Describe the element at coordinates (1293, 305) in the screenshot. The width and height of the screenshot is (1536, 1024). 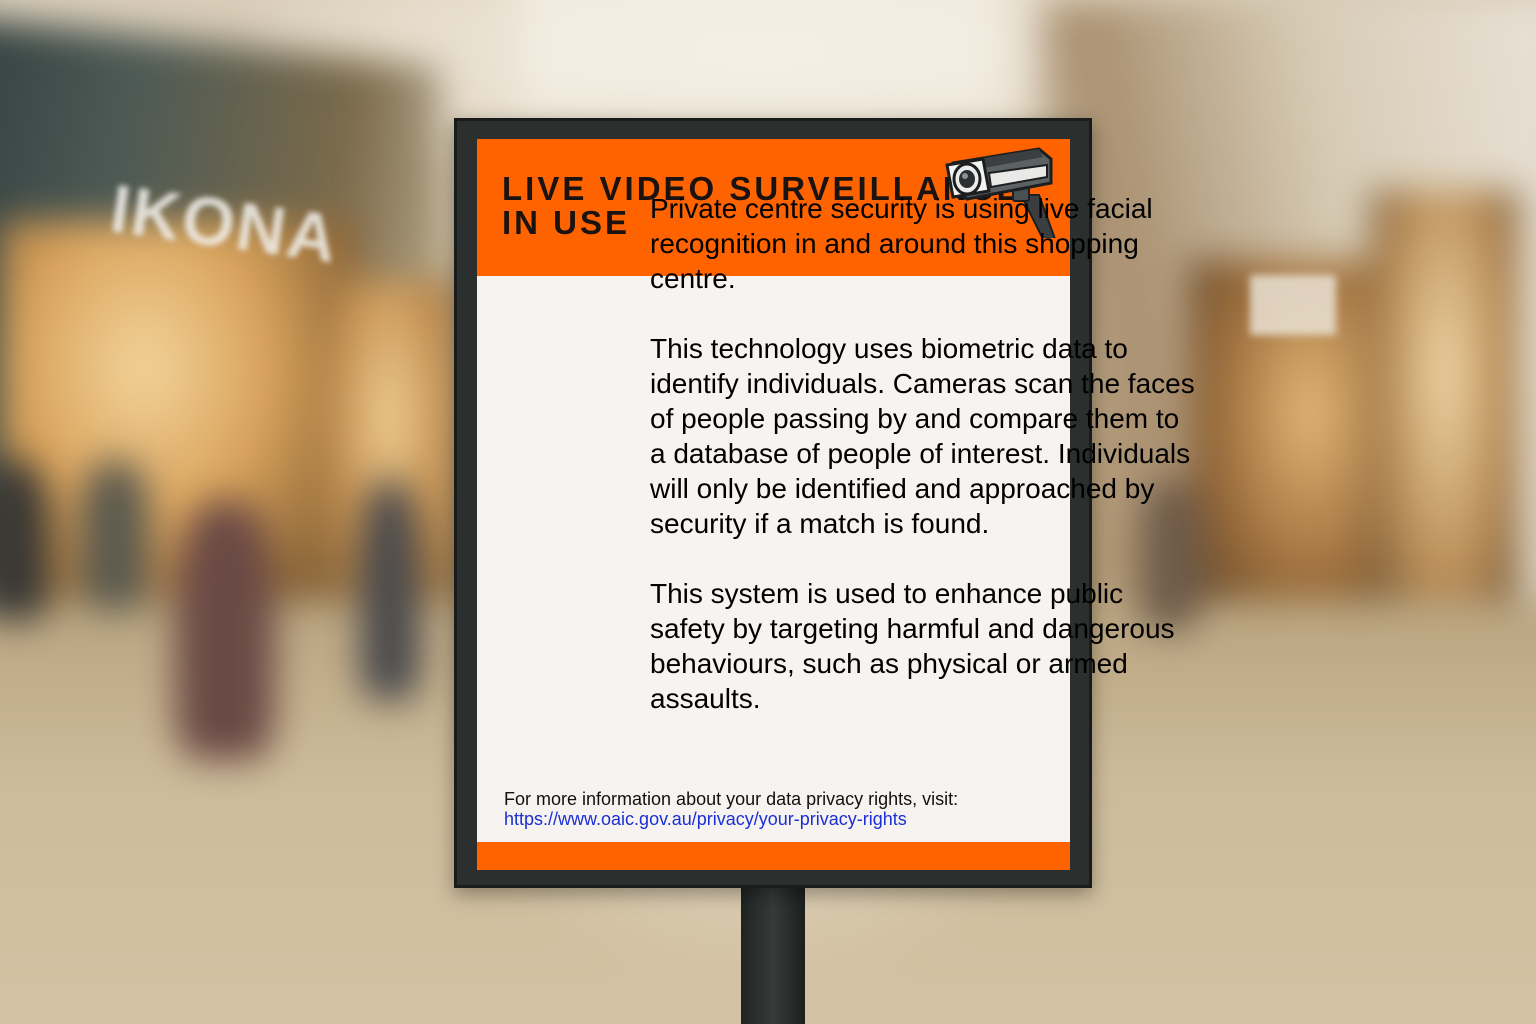
I see `store-sign-right` at that location.